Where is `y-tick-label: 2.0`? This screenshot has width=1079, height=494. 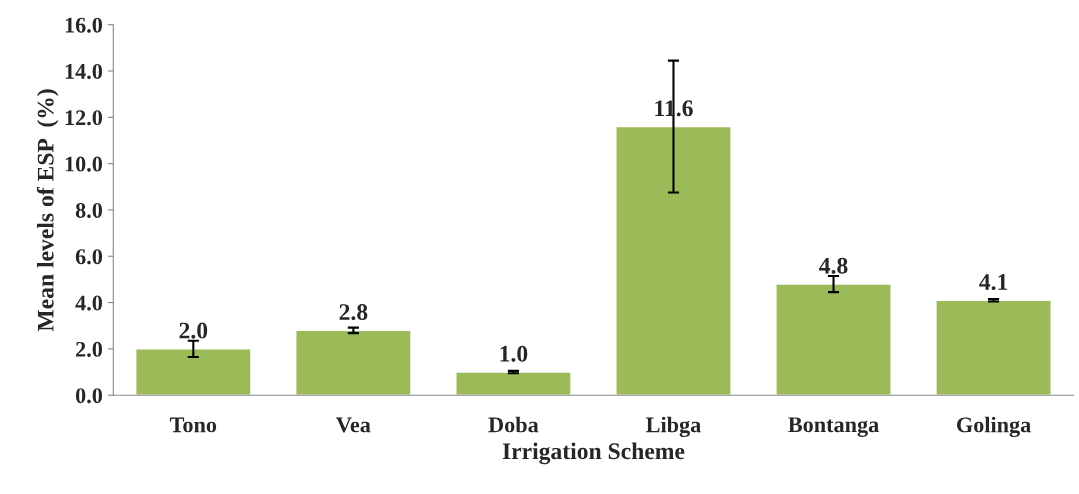
y-tick-label: 2.0 is located at coordinates (89, 349).